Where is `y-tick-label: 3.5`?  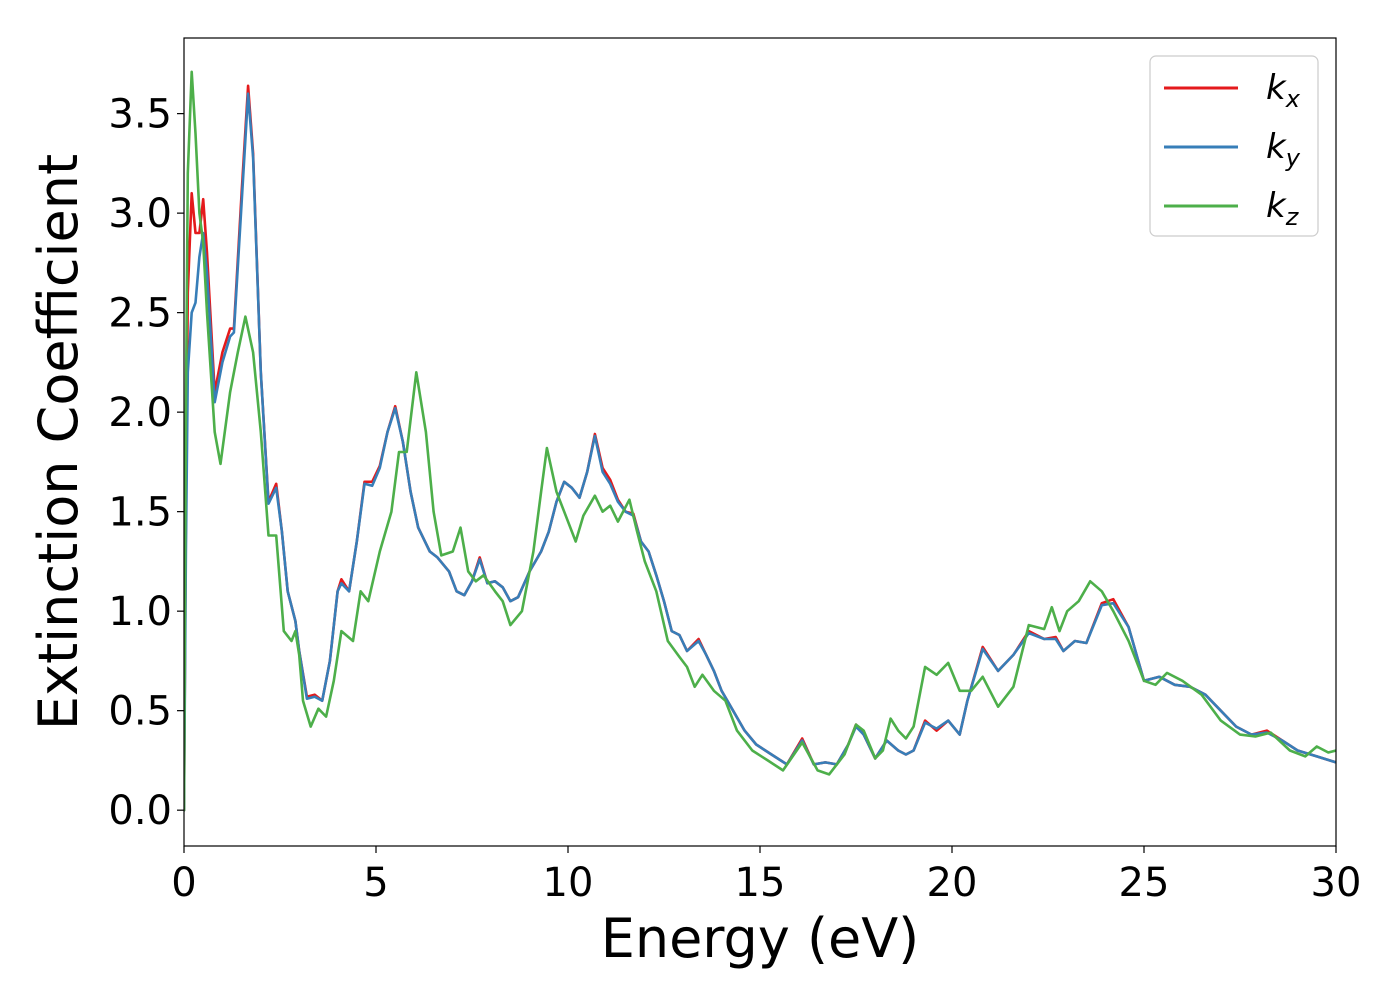
y-tick-label: 3.5 is located at coordinates (140, 115).